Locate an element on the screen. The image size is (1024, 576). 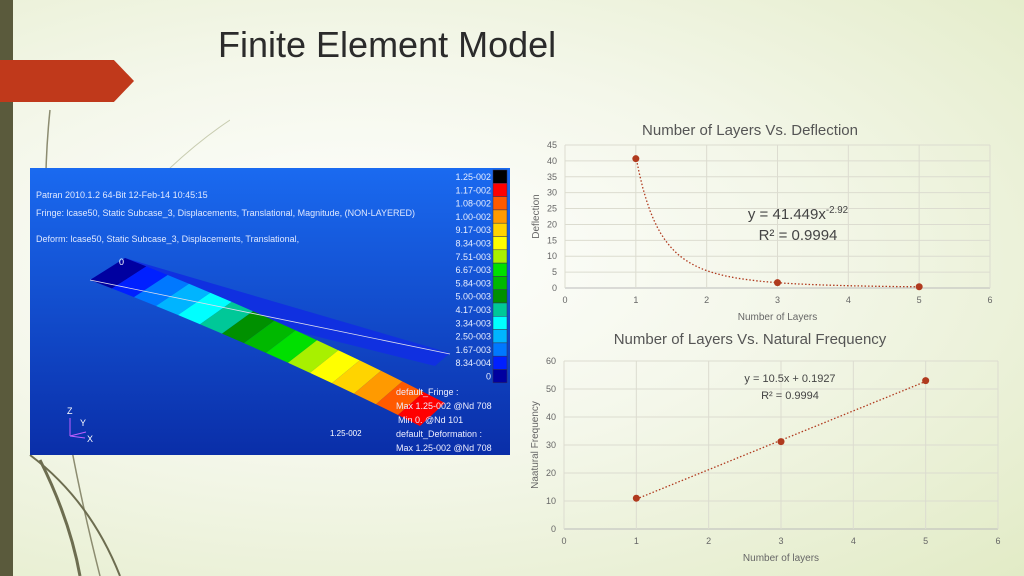
equation-text: y = 10.5x + 0.1927 is located at coordinates (789, 379).